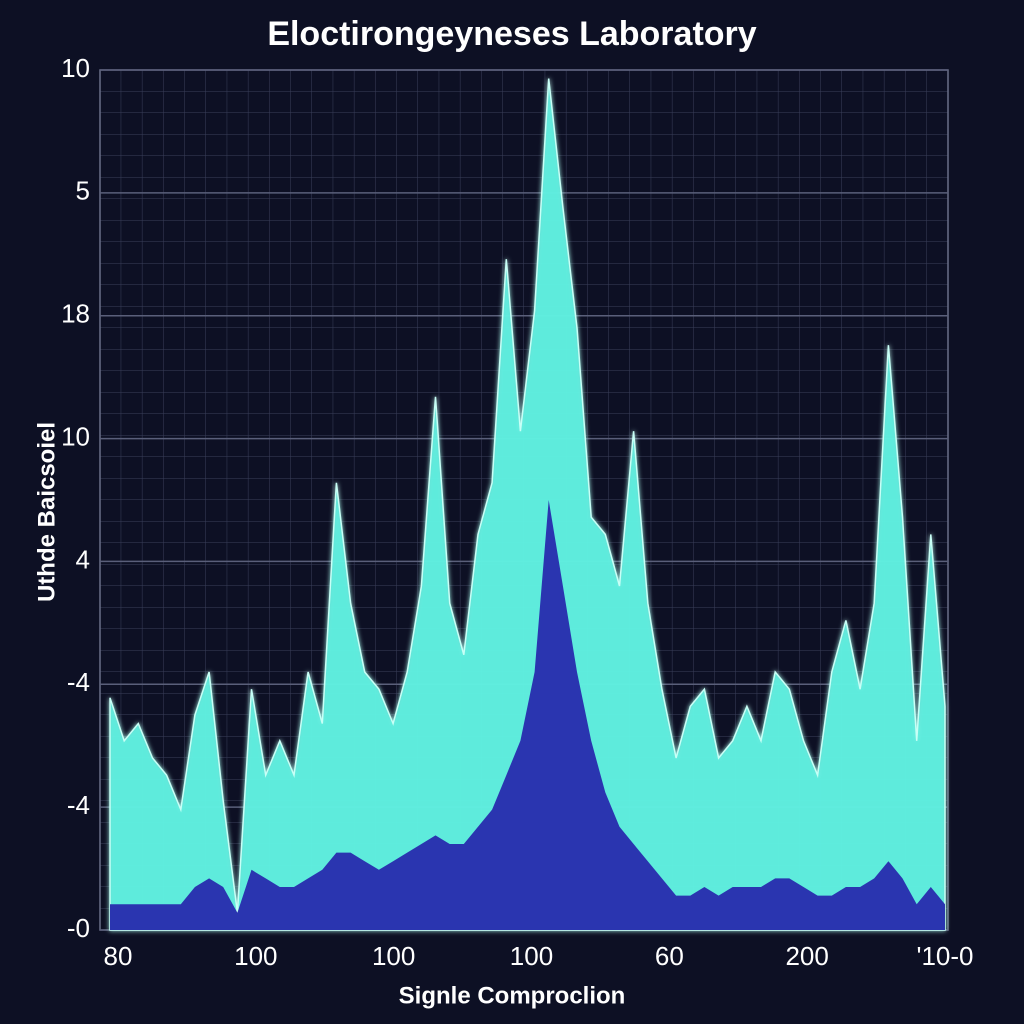 The height and width of the screenshot is (1024, 1024). What do you see at coordinates (46, 512) in the screenshot?
I see `y-axis-title: Uthde Baicsoiel` at bounding box center [46, 512].